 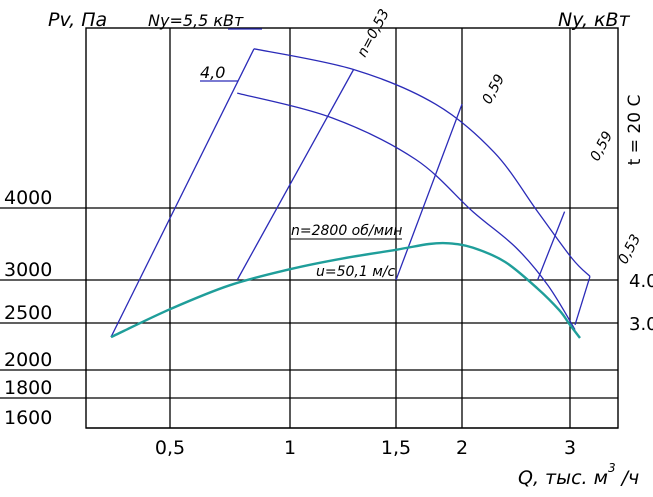 What do you see at coordinates (290, 448) in the screenshot?
I see `x-tick-label: 1` at bounding box center [290, 448].